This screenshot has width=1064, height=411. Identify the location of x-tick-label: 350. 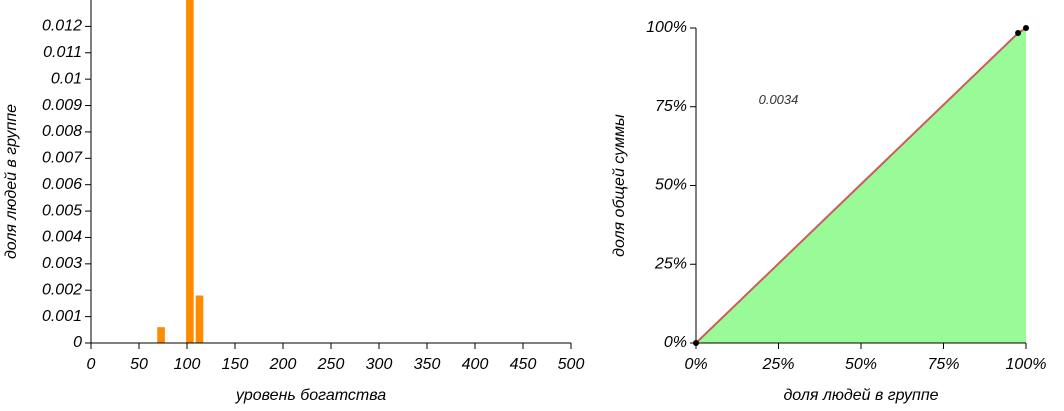
(427, 364).